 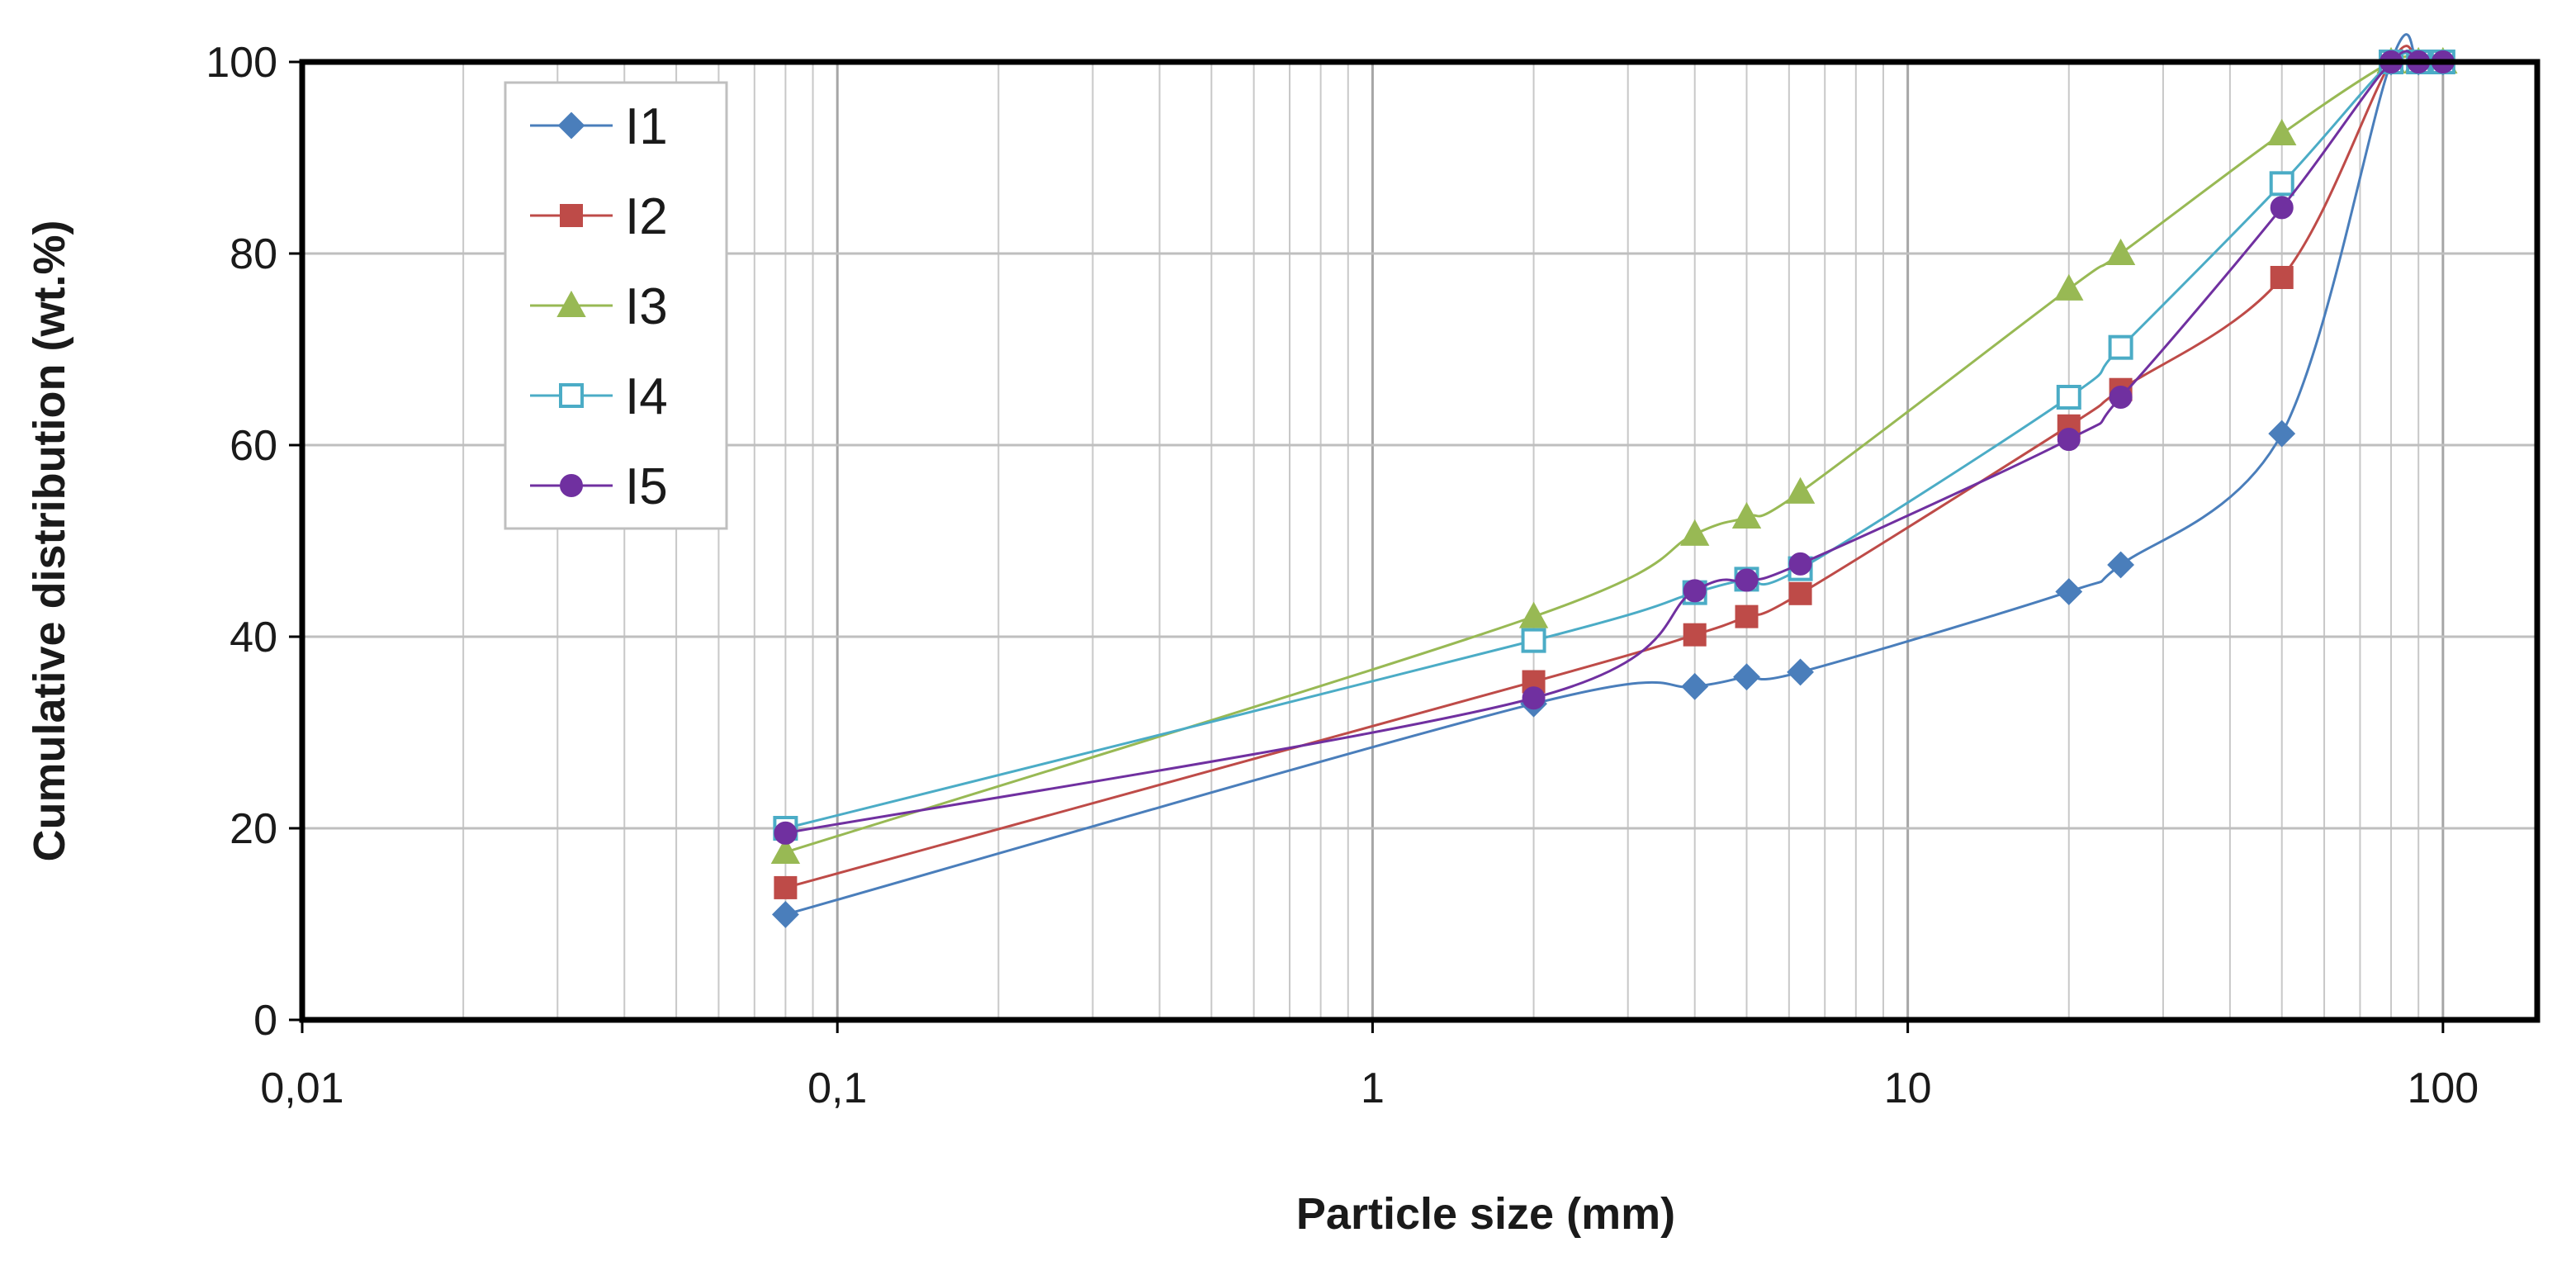 What do you see at coordinates (599, 126) in the screenshot?
I see `legend-item-I1: I1` at bounding box center [599, 126].